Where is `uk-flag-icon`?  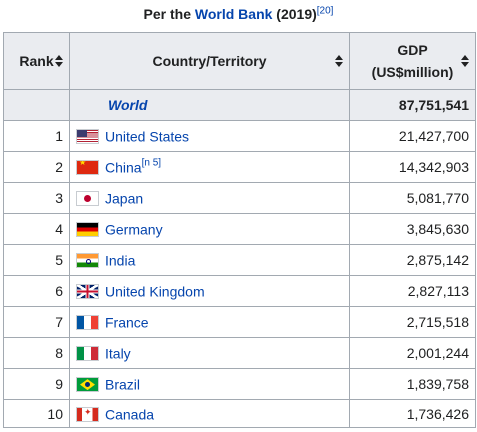 uk-flag-icon is located at coordinates (87, 292).